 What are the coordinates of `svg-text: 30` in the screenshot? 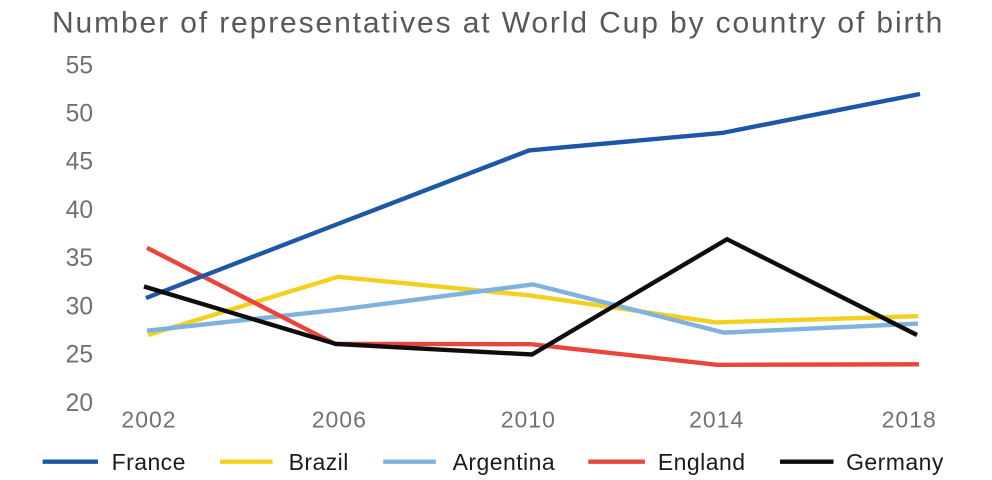 It's located at (79, 306).